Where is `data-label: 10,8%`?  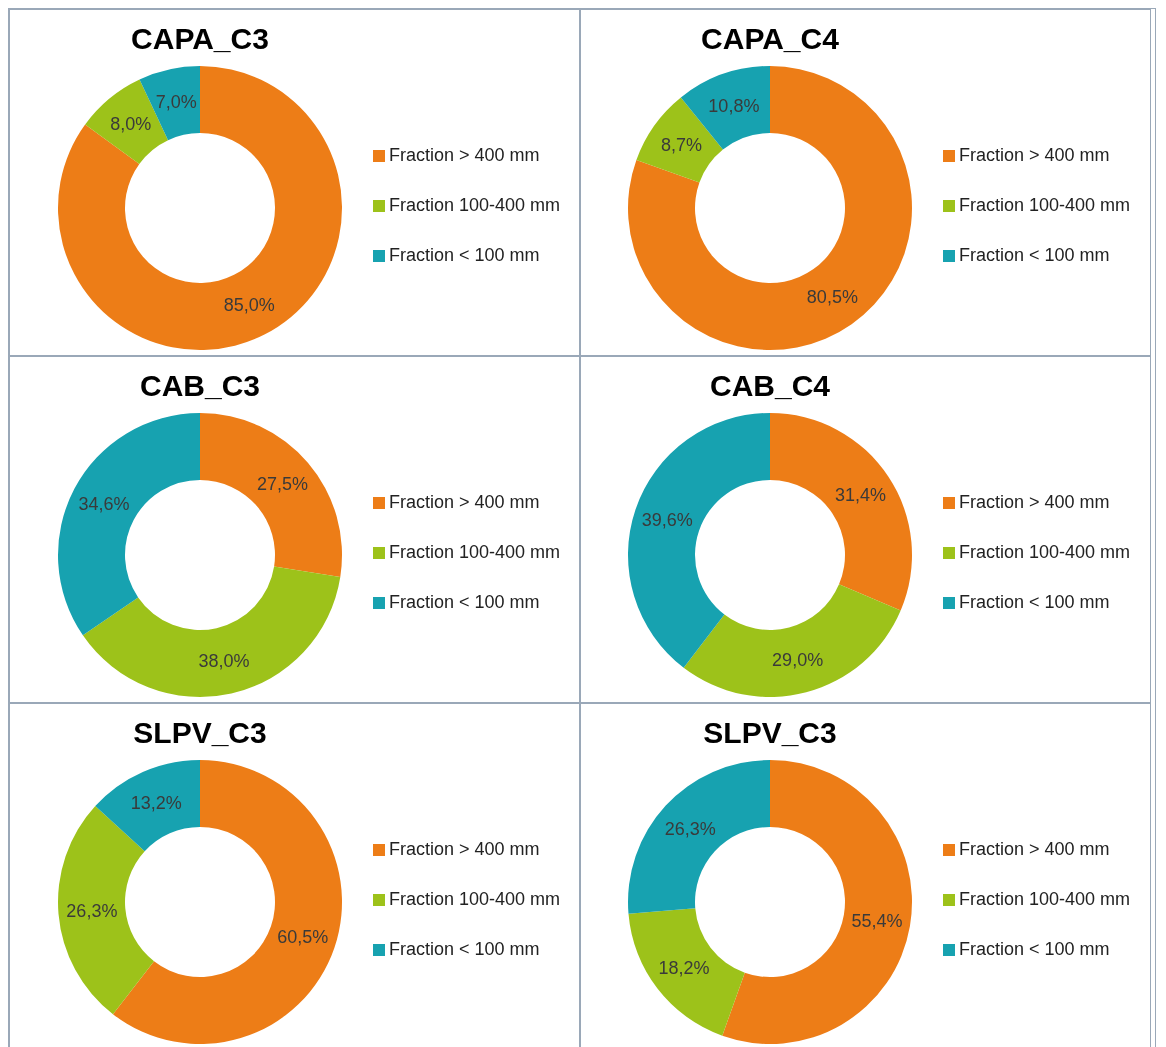 data-label: 10,8% is located at coordinates (734, 105).